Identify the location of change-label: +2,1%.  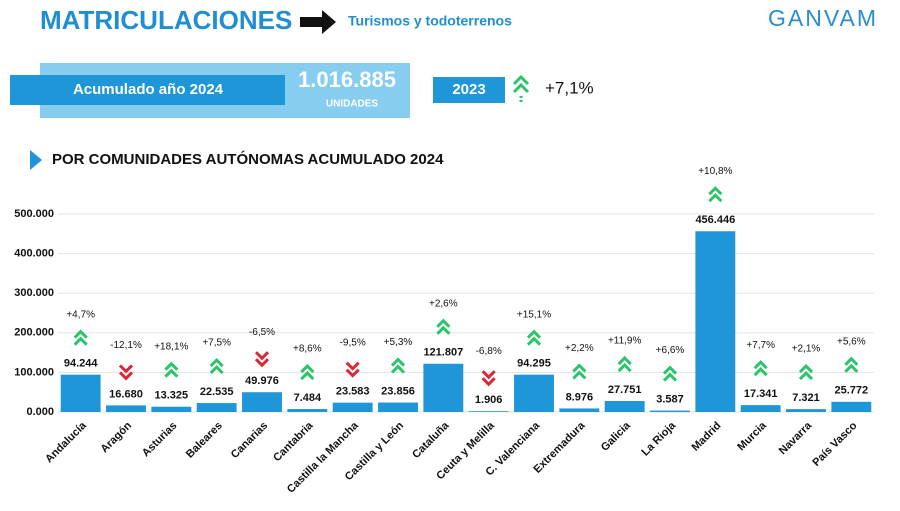
(806, 349).